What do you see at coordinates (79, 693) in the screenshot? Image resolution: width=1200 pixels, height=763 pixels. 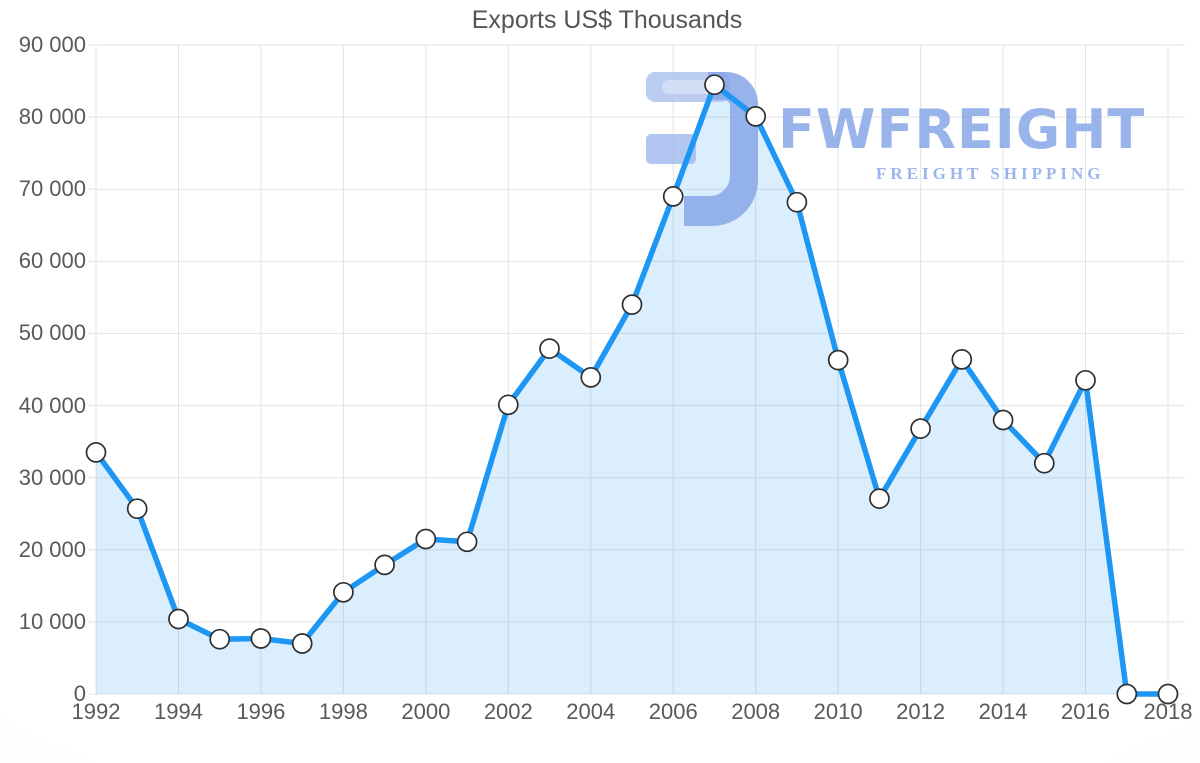 I see `y-tick-label: 0` at bounding box center [79, 693].